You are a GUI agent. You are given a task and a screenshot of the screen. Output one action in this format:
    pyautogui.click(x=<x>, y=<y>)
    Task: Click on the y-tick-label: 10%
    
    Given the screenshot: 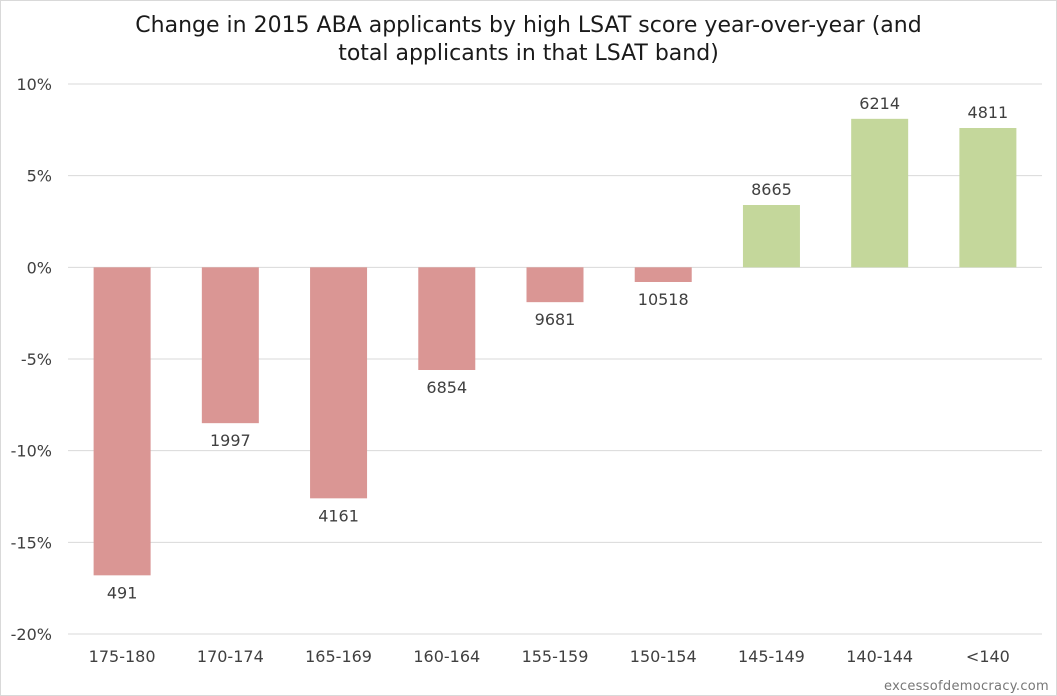 What is the action you would take?
    pyautogui.click(x=34, y=84)
    